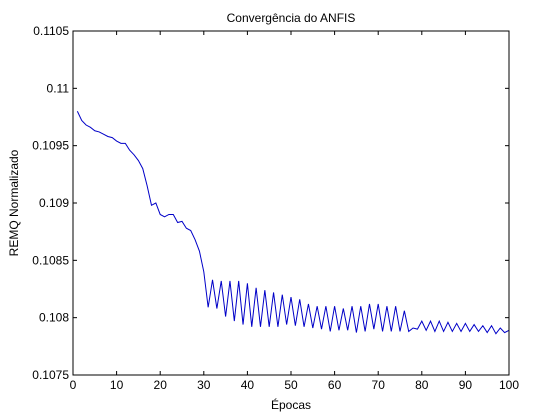 Image resolution: width=560 pixels, height=420 pixels. What do you see at coordinates (466, 385) in the screenshot?
I see `x-tick-label: 90` at bounding box center [466, 385].